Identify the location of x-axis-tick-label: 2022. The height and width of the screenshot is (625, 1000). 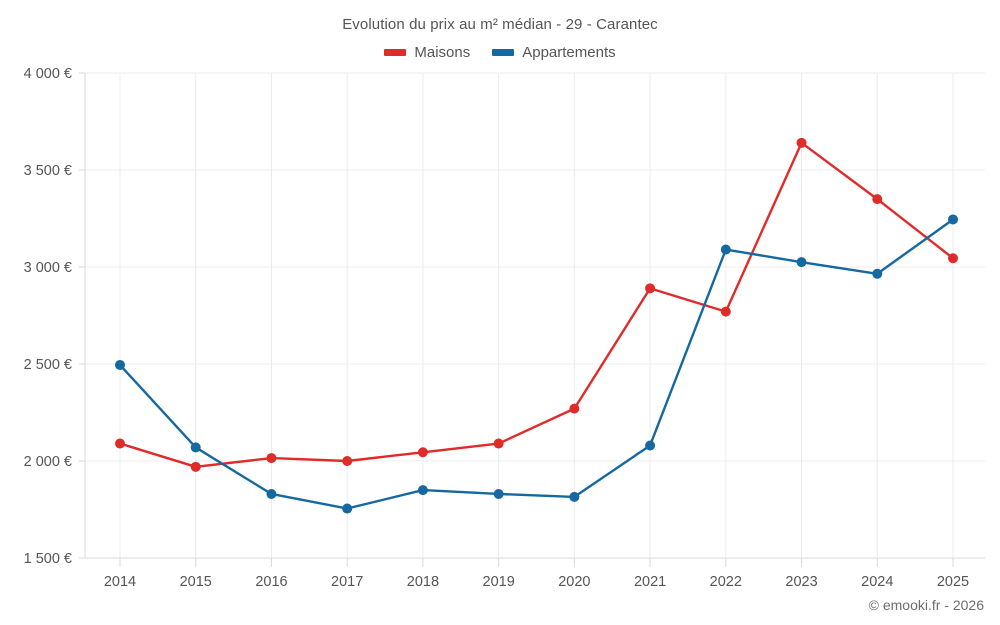
(726, 582).